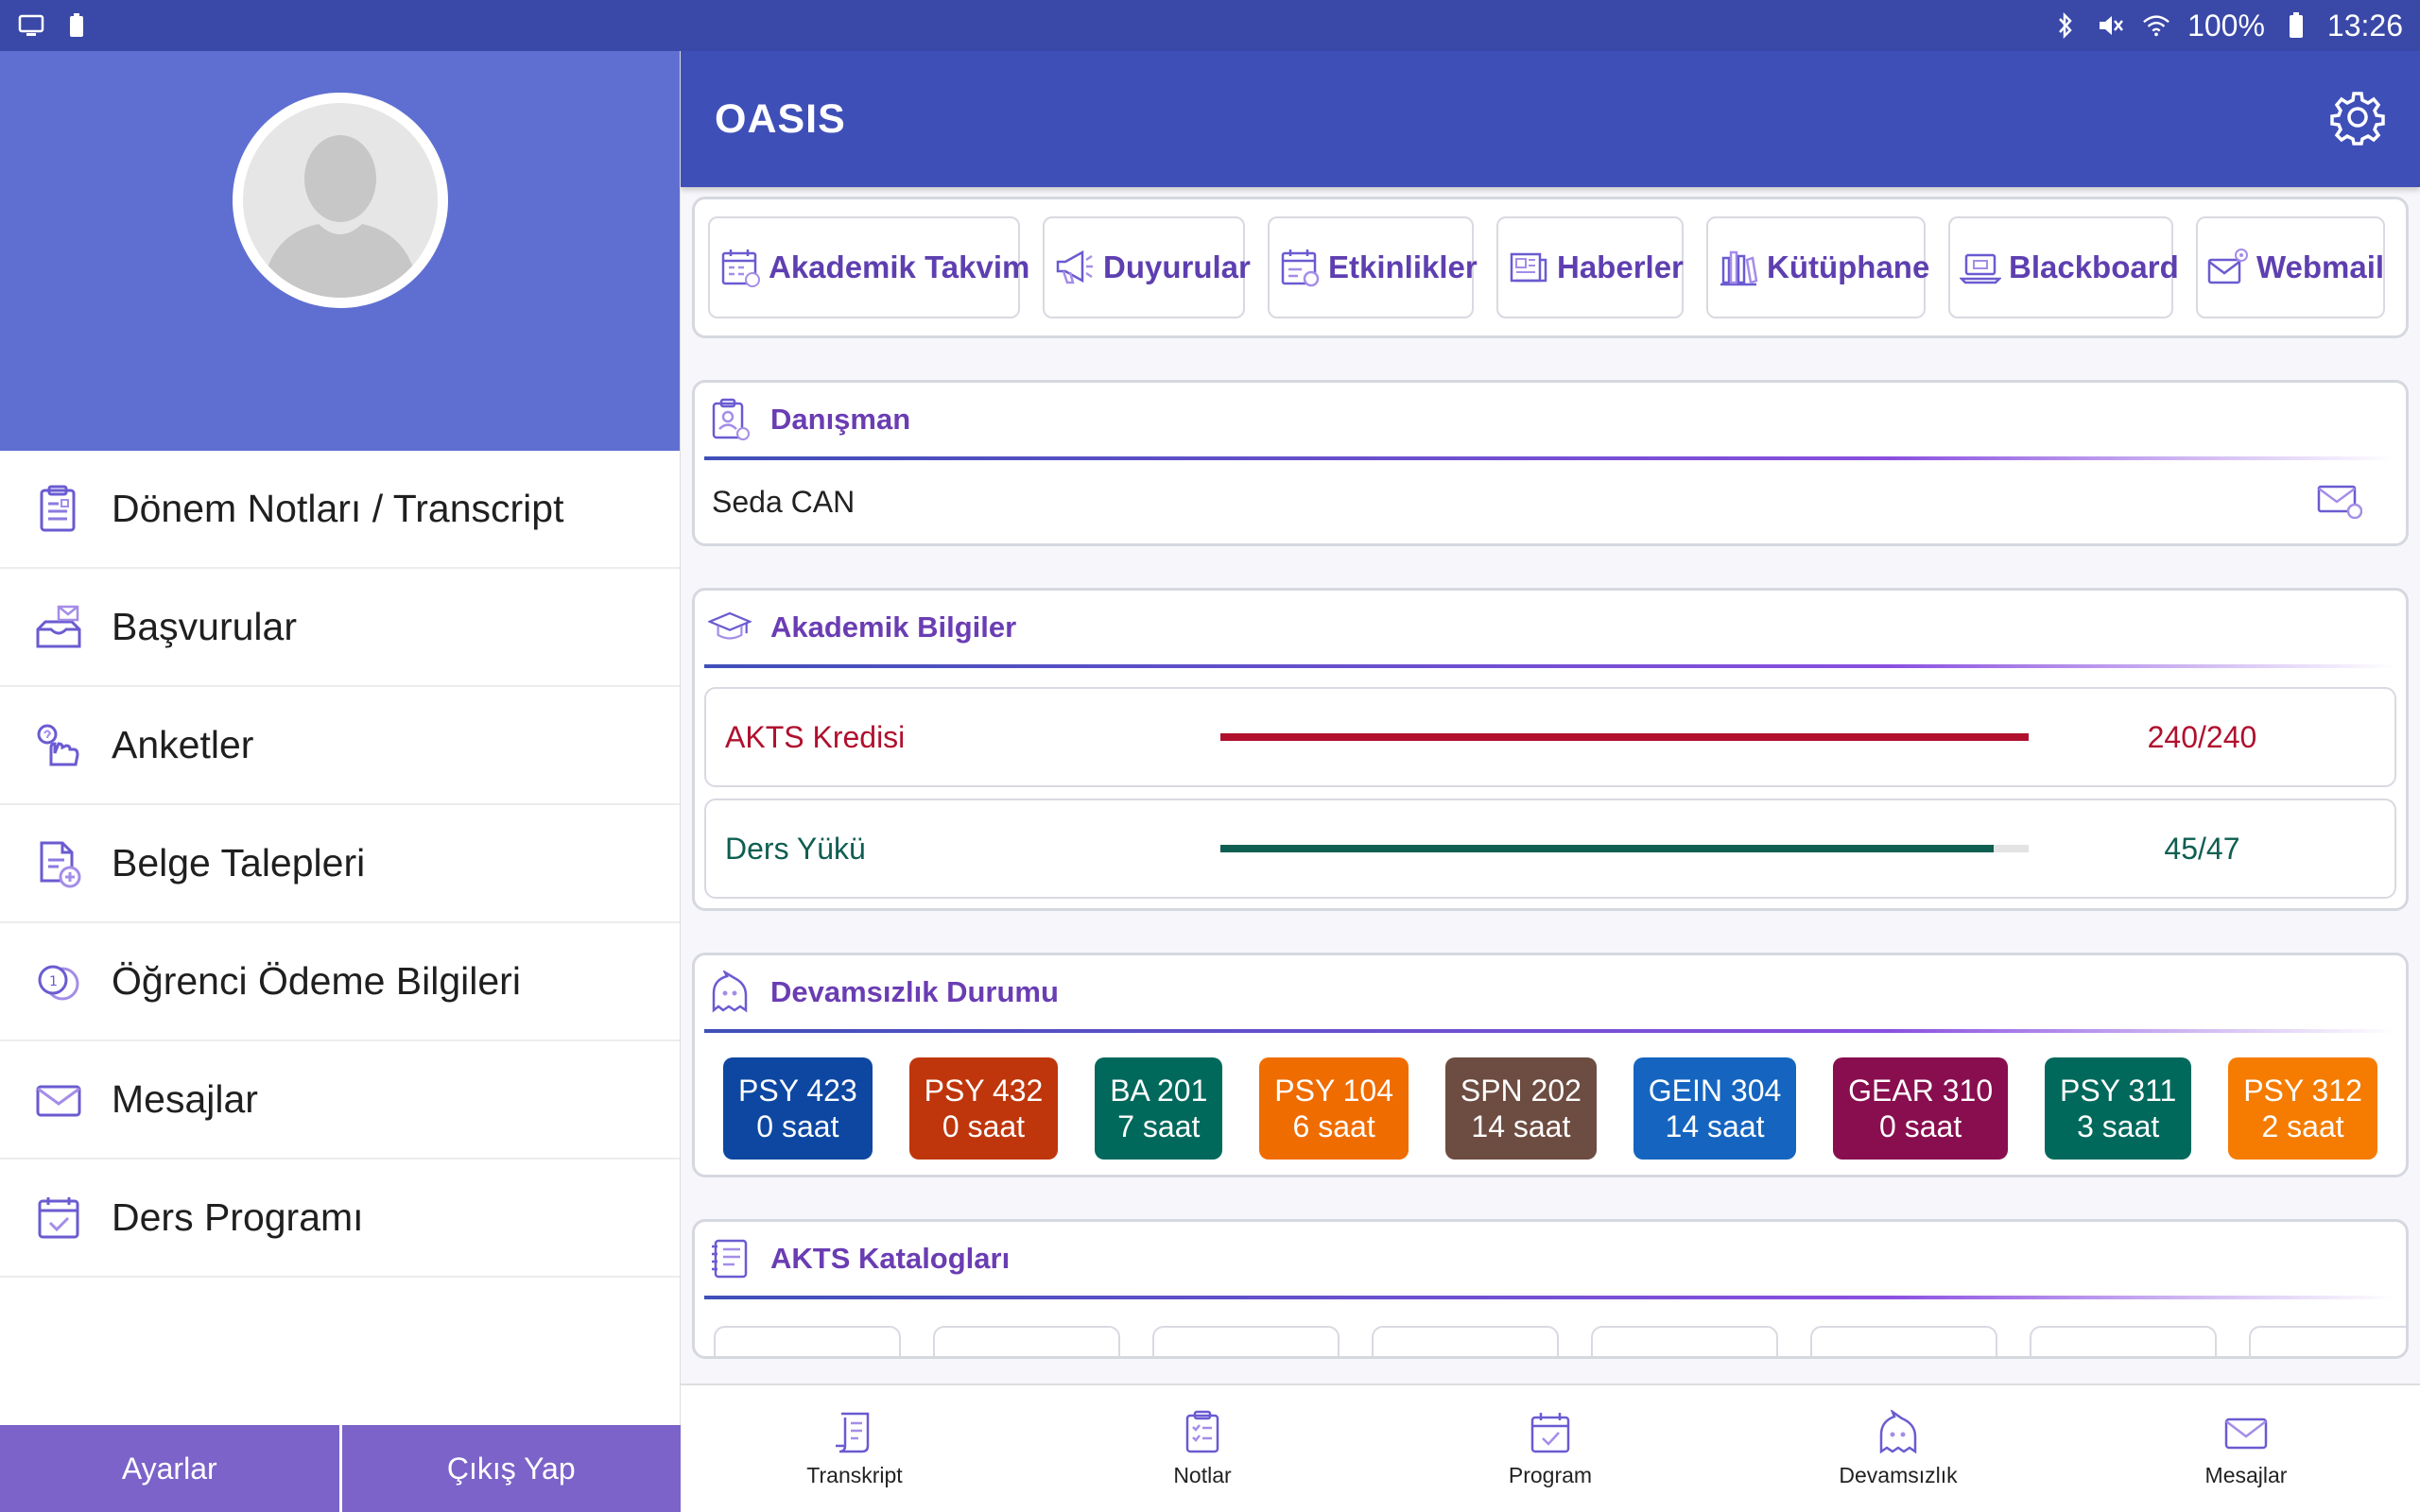 This screenshot has height=1512, width=2420. I want to click on avatar, so click(340, 200).